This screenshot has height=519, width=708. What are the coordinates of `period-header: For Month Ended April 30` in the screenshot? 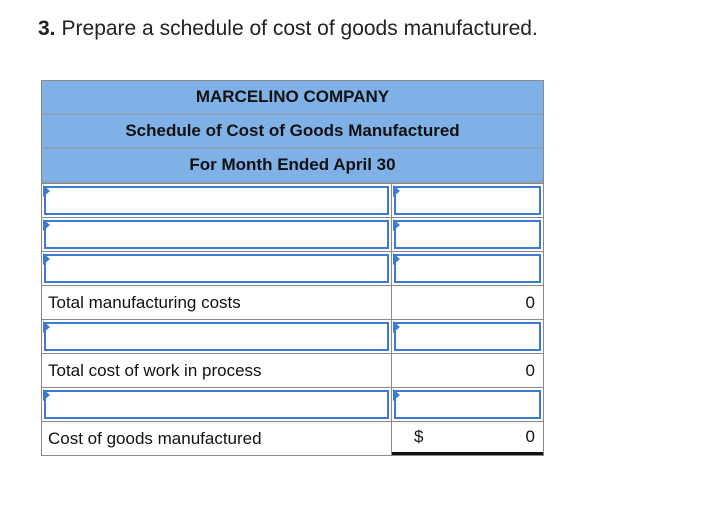 It's located at (292, 166).